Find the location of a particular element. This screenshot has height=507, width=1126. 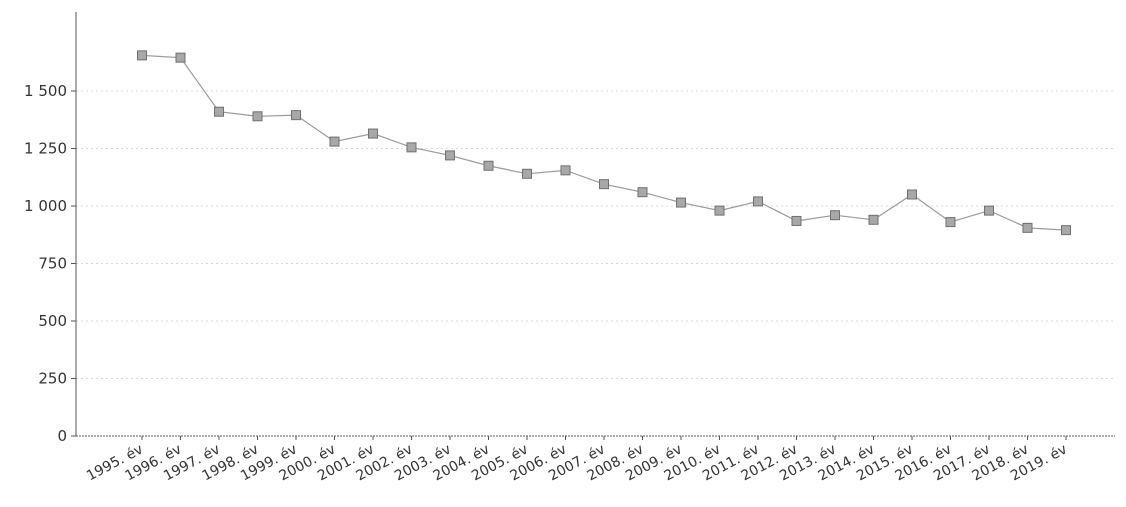

y-tick-label: 1 000 is located at coordinates (45, 206).